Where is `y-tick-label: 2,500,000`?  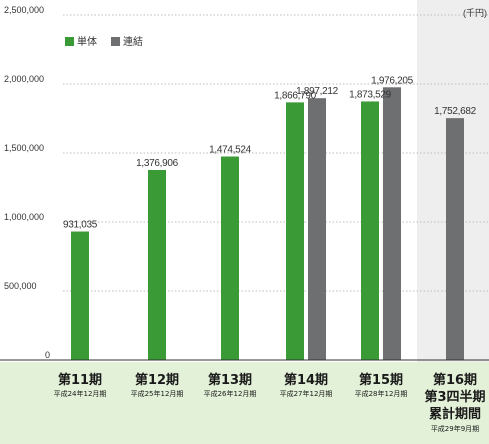 y-tick-label: 2,500,000 is located at coordinates (24, 10).